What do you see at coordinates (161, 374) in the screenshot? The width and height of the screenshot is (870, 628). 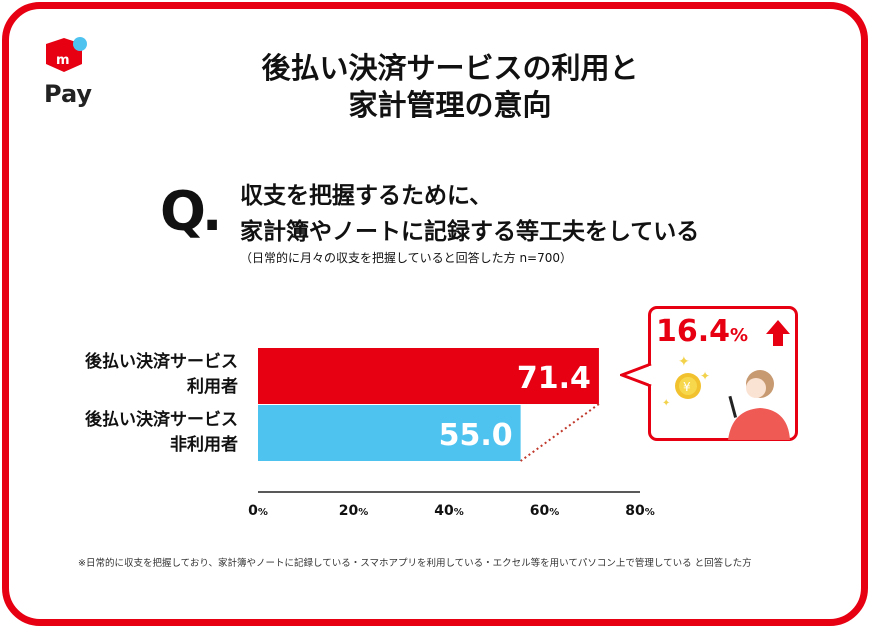 I see `category-label-users: 後払い決済サービス 利用者` at bounding box center [161, 374].